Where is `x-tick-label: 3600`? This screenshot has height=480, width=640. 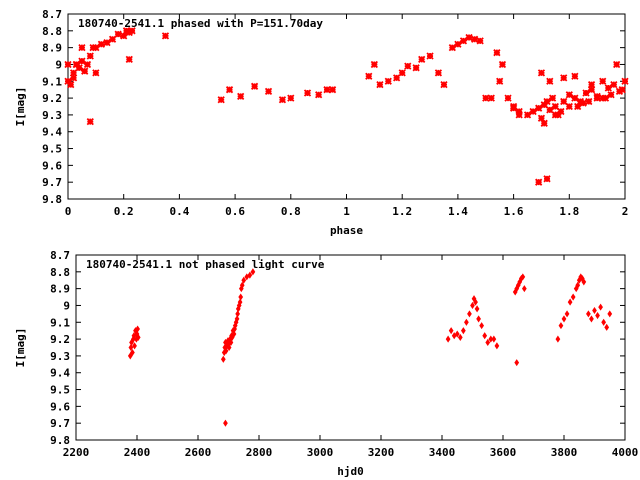 x-tick-label: 3600 is located at coordinates (503, 452).